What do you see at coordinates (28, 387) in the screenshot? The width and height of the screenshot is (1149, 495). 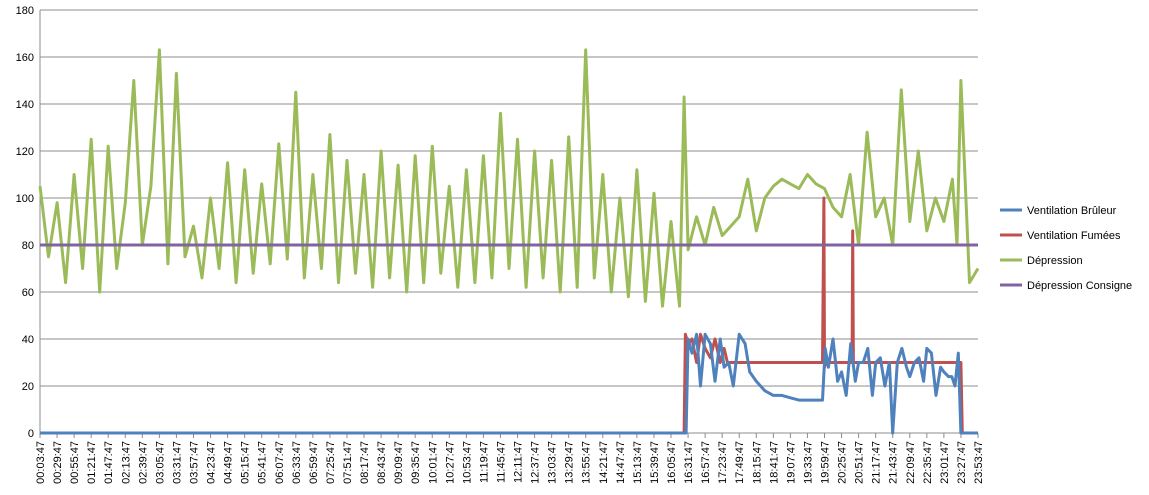 I see `y-tick-label: 20` at bounding box center [28, 387].